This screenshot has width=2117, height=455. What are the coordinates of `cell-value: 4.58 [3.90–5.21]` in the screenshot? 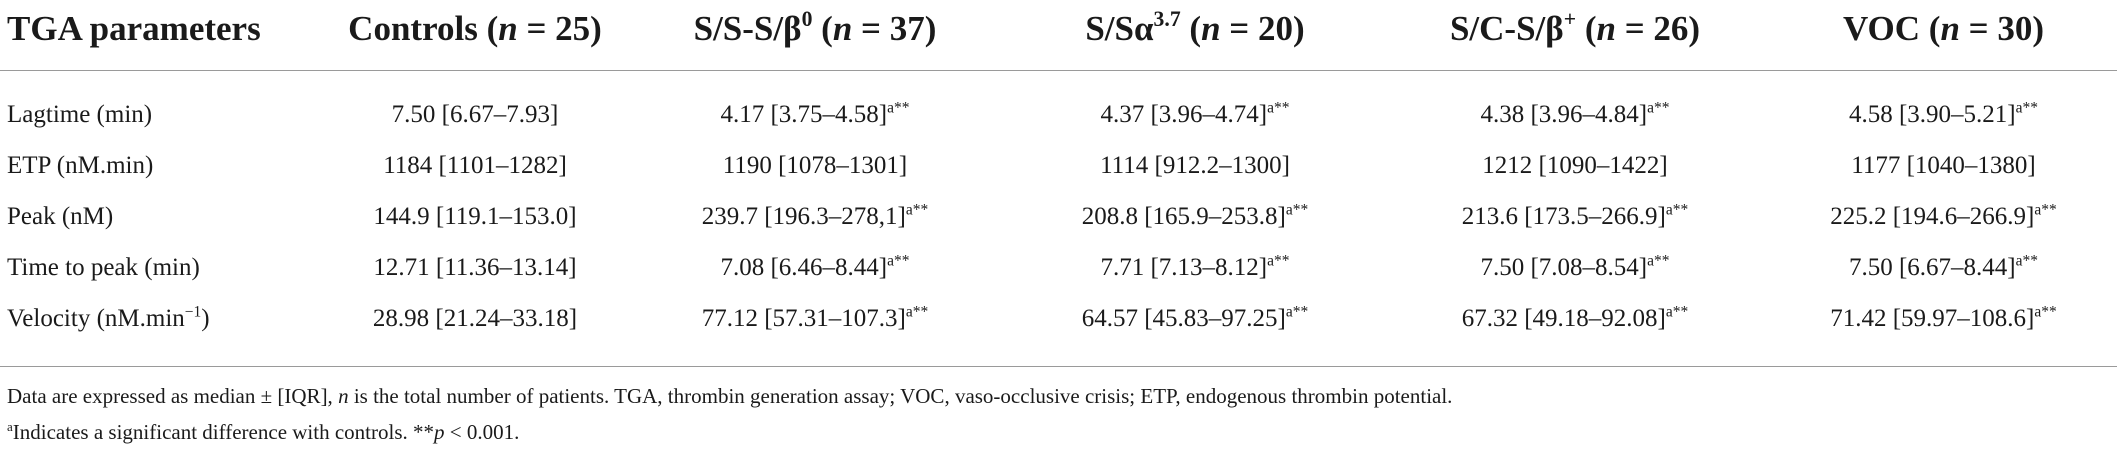 It's located at (1932, 114).